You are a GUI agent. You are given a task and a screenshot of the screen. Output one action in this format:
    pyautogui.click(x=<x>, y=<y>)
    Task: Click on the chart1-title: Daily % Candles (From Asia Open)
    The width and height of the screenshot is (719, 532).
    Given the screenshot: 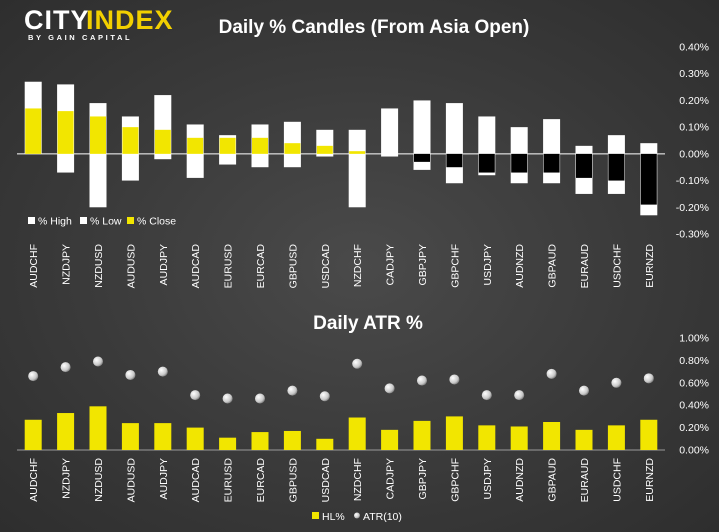 What is the action you would take?
    pyautogui.click(x=374, y=27)
    